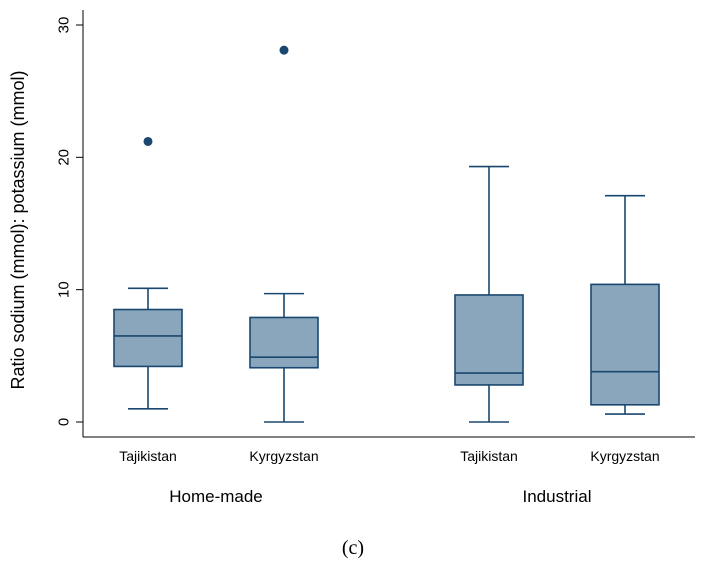 The width and height of the screenshot is (706, 564). What do you see at coordinates (353, 548) in the screenshot?
I see `panel-caption: (c)` at bounding box center [353, 548].